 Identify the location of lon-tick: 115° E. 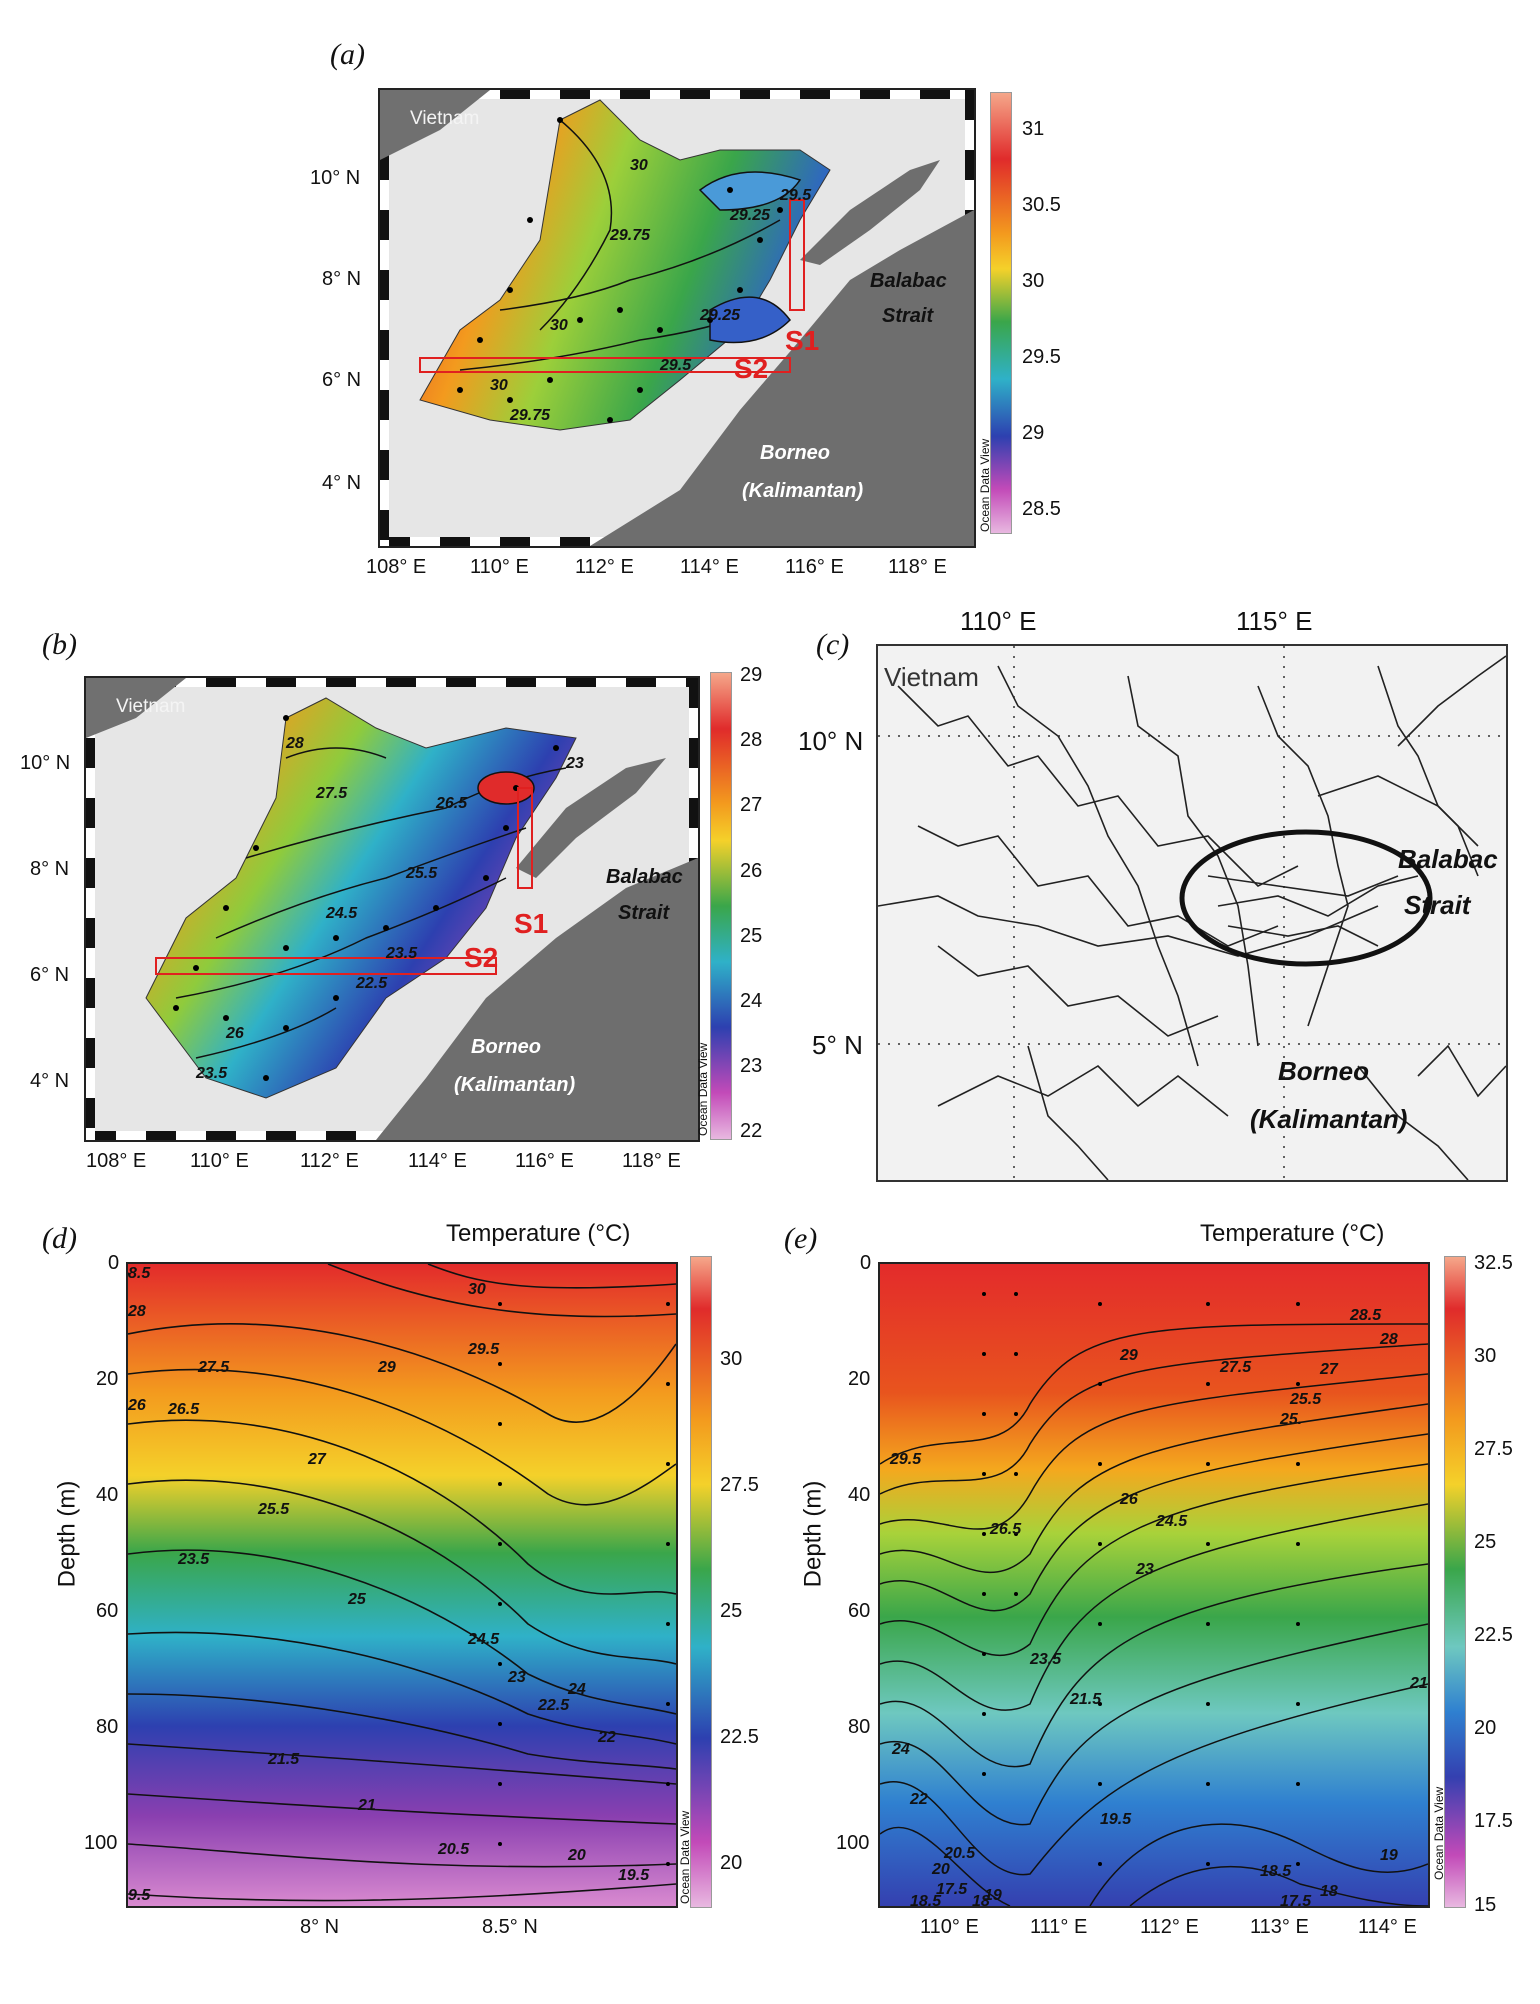
(1274, 621).